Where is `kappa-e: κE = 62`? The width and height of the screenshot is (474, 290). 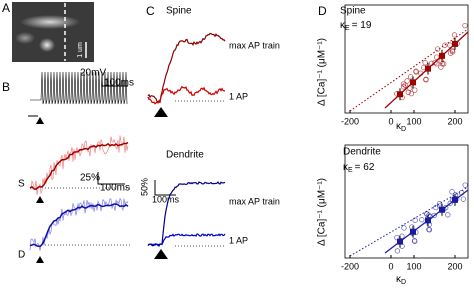 kappa-e: κE = 62 is located at coordinates (359, 168).